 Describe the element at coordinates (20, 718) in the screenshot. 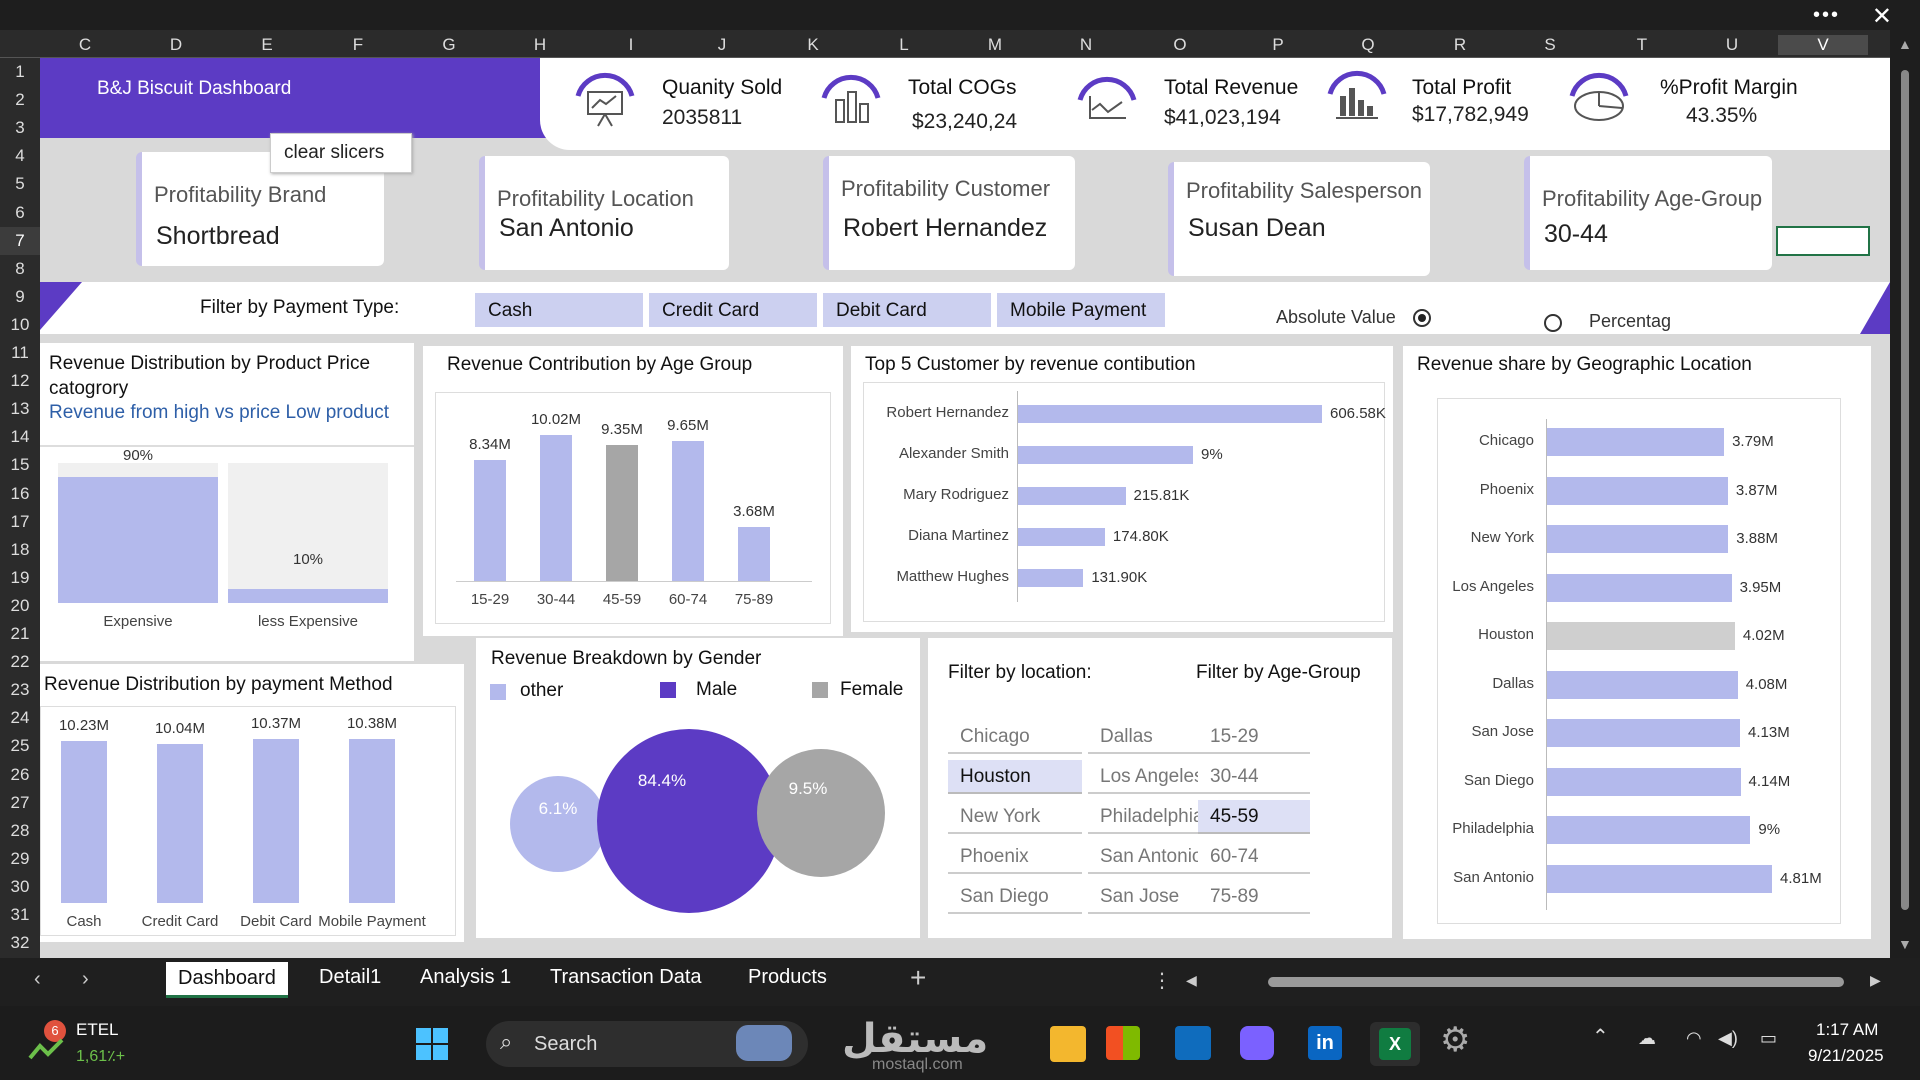

I see `row-header: 24` at that location.